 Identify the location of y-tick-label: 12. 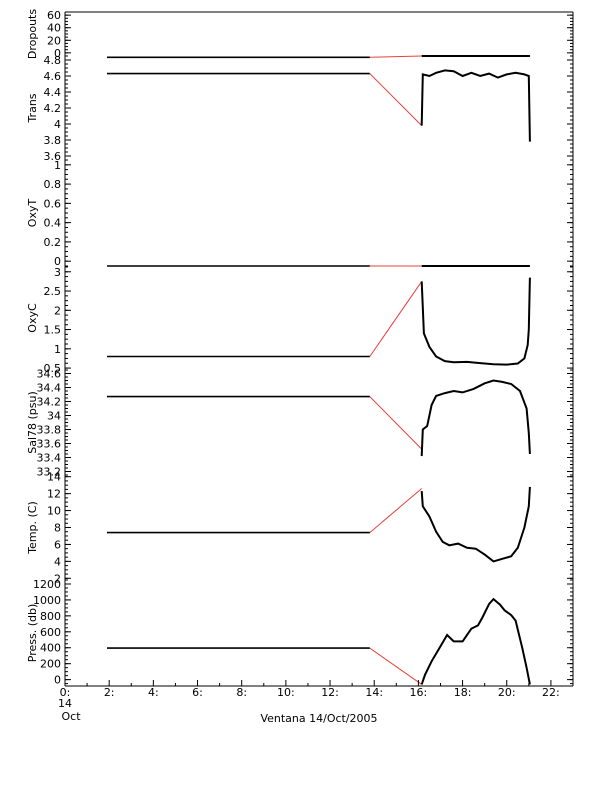
(54, 494).